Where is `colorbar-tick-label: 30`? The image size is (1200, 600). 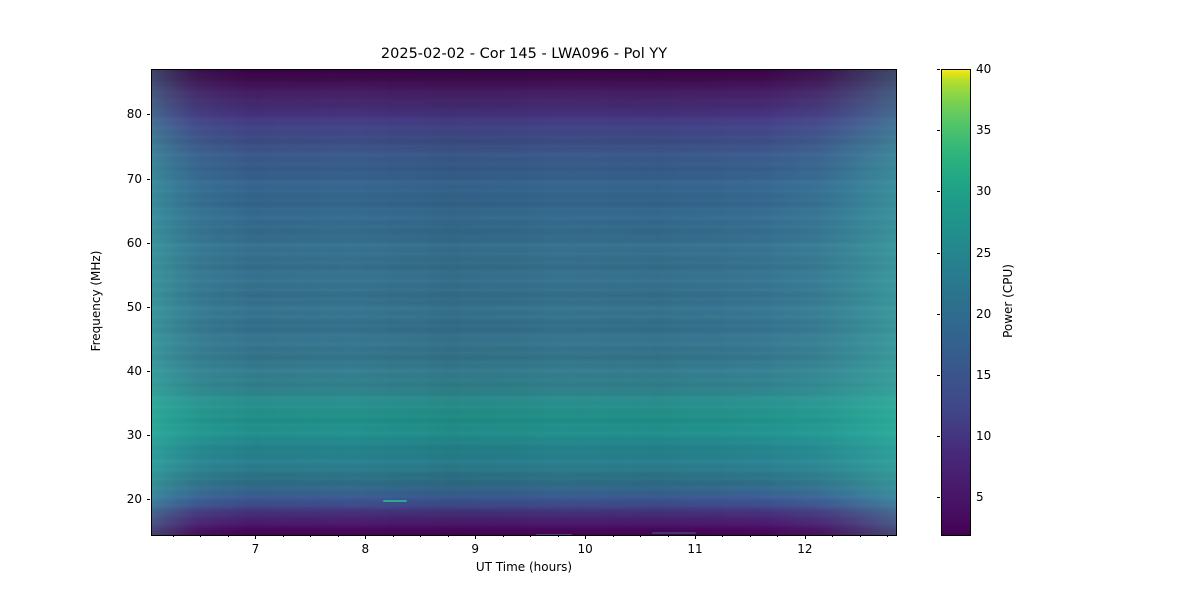
colorbar-tick-label: 30 is located at coordinates (984, 191).